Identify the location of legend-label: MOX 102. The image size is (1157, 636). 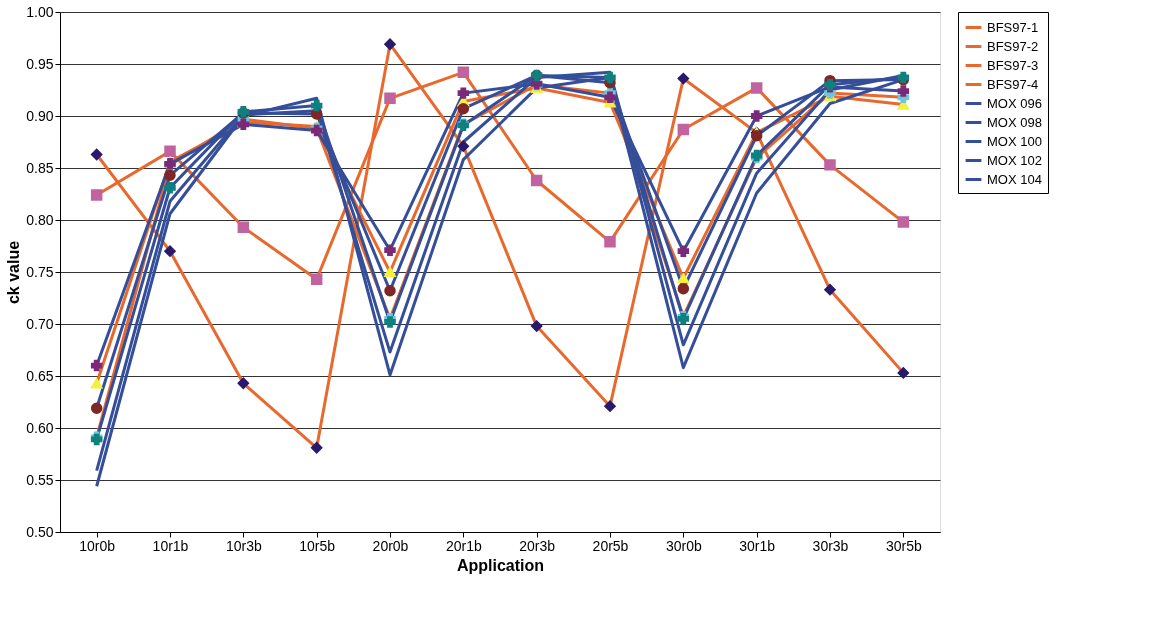
(1014, 160).